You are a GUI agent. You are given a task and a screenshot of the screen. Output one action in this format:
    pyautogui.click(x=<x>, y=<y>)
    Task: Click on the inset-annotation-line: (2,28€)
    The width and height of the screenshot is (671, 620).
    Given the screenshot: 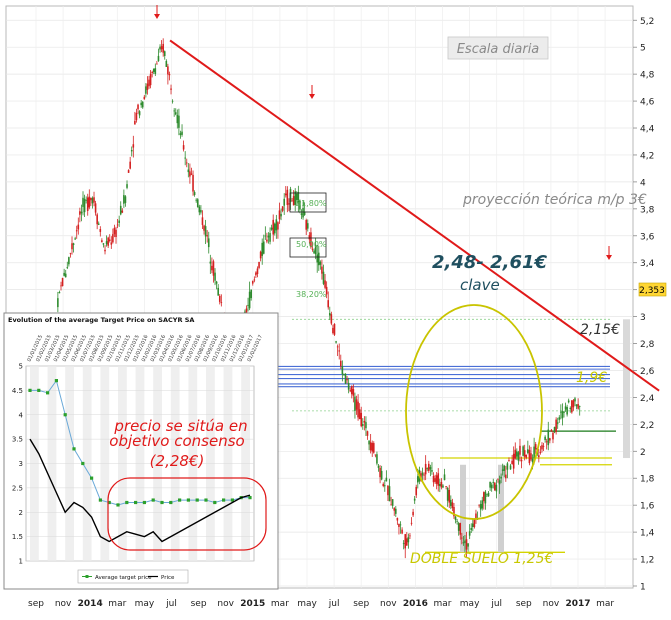 What is the action you would take?
    pyautogui.click(x=177, y=461)
    